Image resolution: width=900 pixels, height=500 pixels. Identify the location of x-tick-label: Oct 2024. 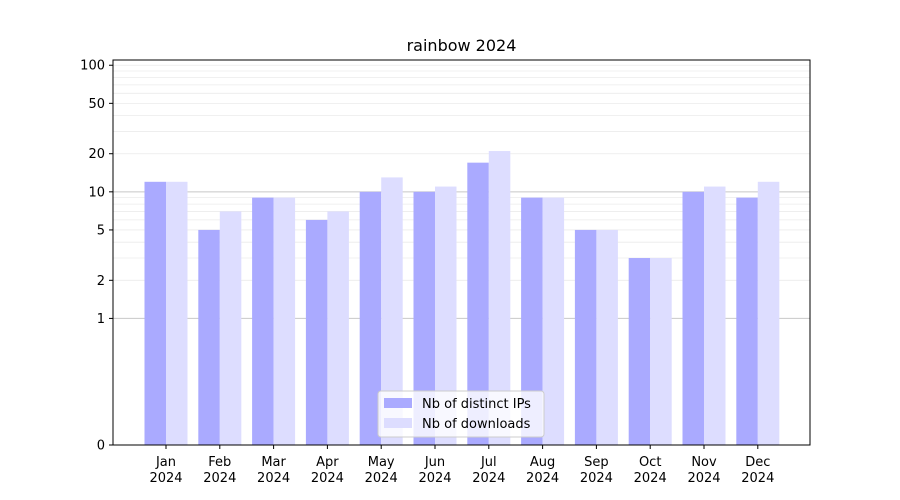
(650, 470).